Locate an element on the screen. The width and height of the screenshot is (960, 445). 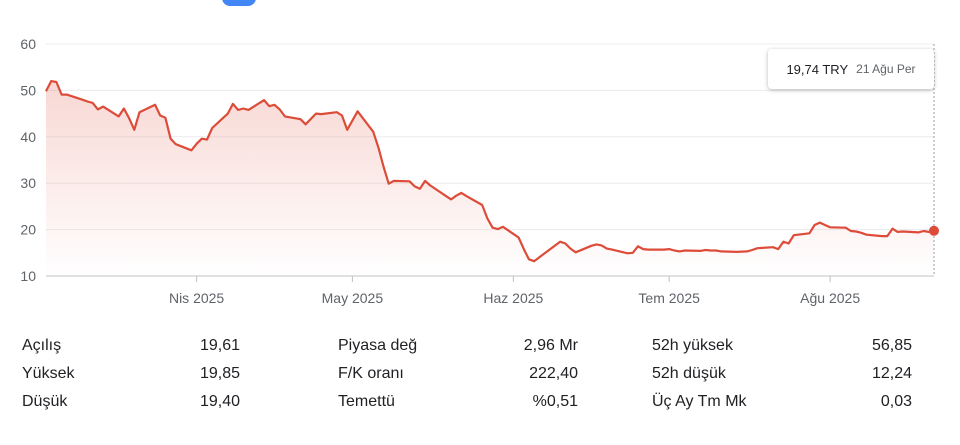
stat-value: 0,03 is located at coordinates (896, 401).